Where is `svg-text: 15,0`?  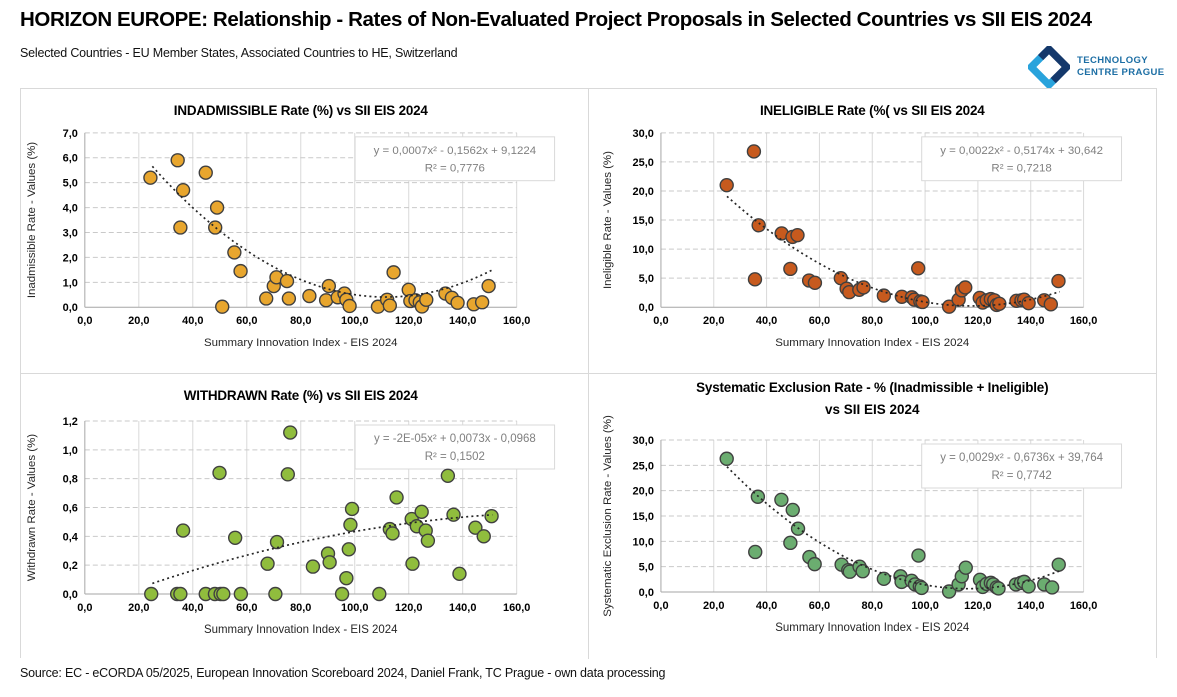 svg-text: 15,0 is located at coordinates (642, 221).